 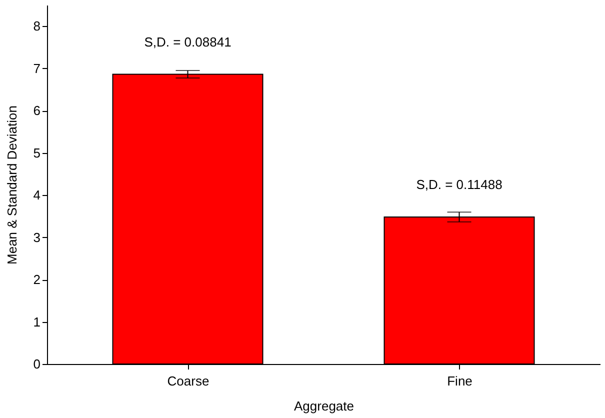 What do you see at coordinates (36, 237) in the screenshot?
I see `y-tick-label: 3` at bounding box center [36, 237].